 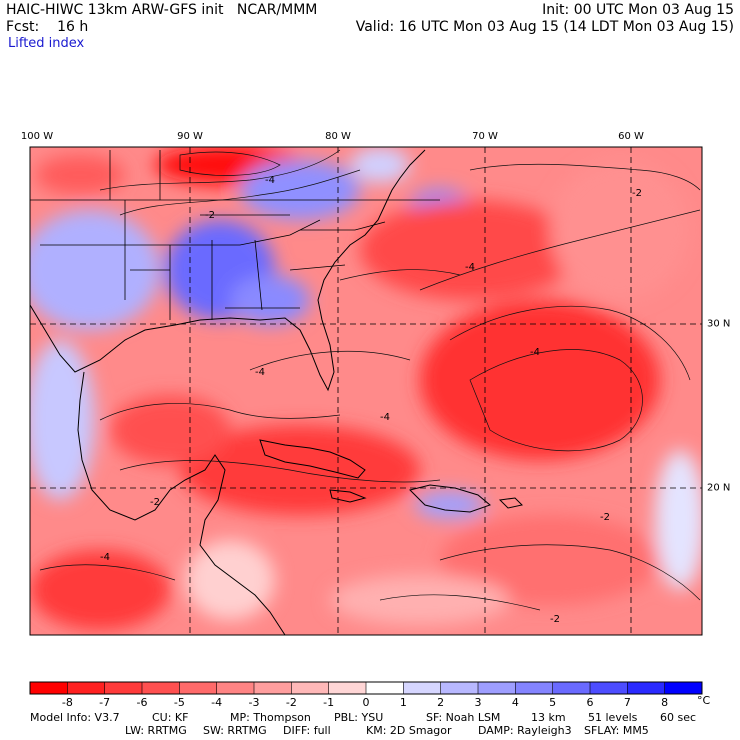 What do you see at coordinates (67, 702) in the screenshot?
I see `colorbar-tick-label: -8` at bounding box center [67, 702].